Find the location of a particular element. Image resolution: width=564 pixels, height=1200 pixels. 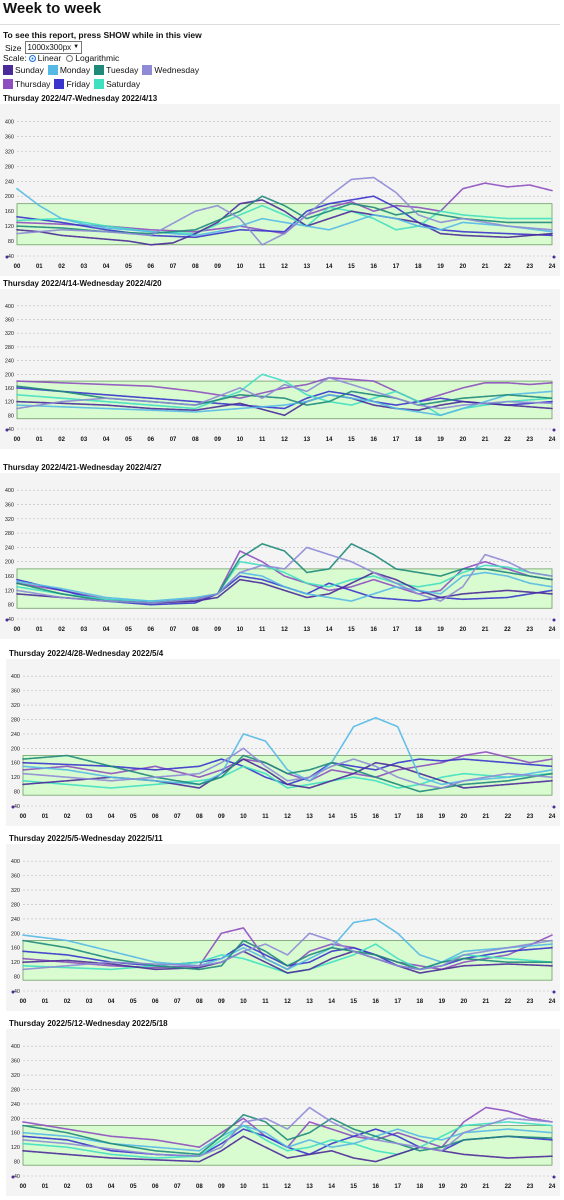

chart-background is located at coordinates (283, 1112).